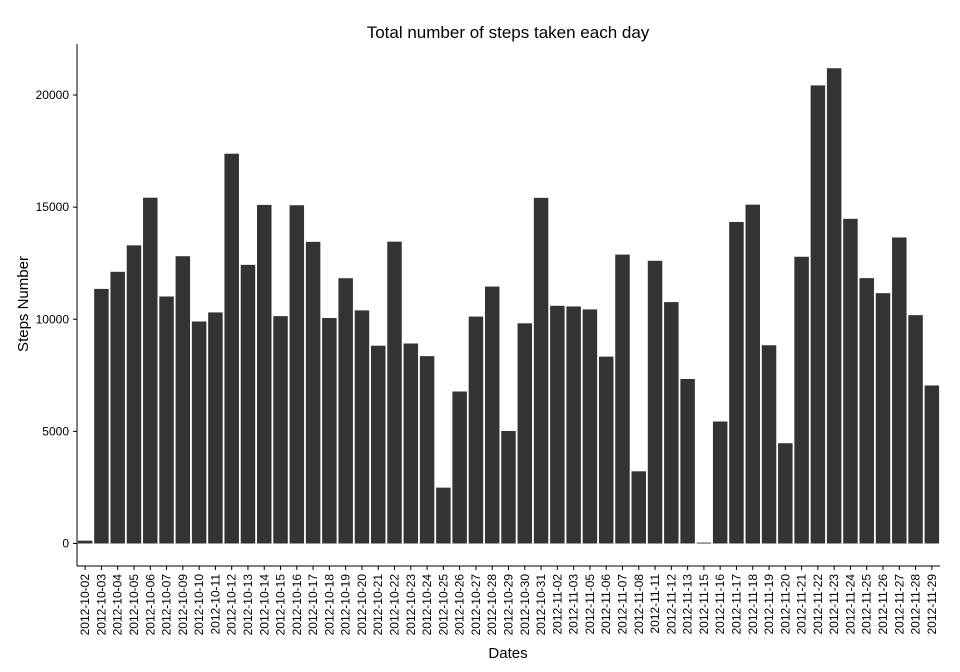 This screenshot has height=672, width=960. What do you see at coordinates (313, 605) in the screenshot?
I see `x-tick-label: 2012-10-17` at bounding box center [313, 605].